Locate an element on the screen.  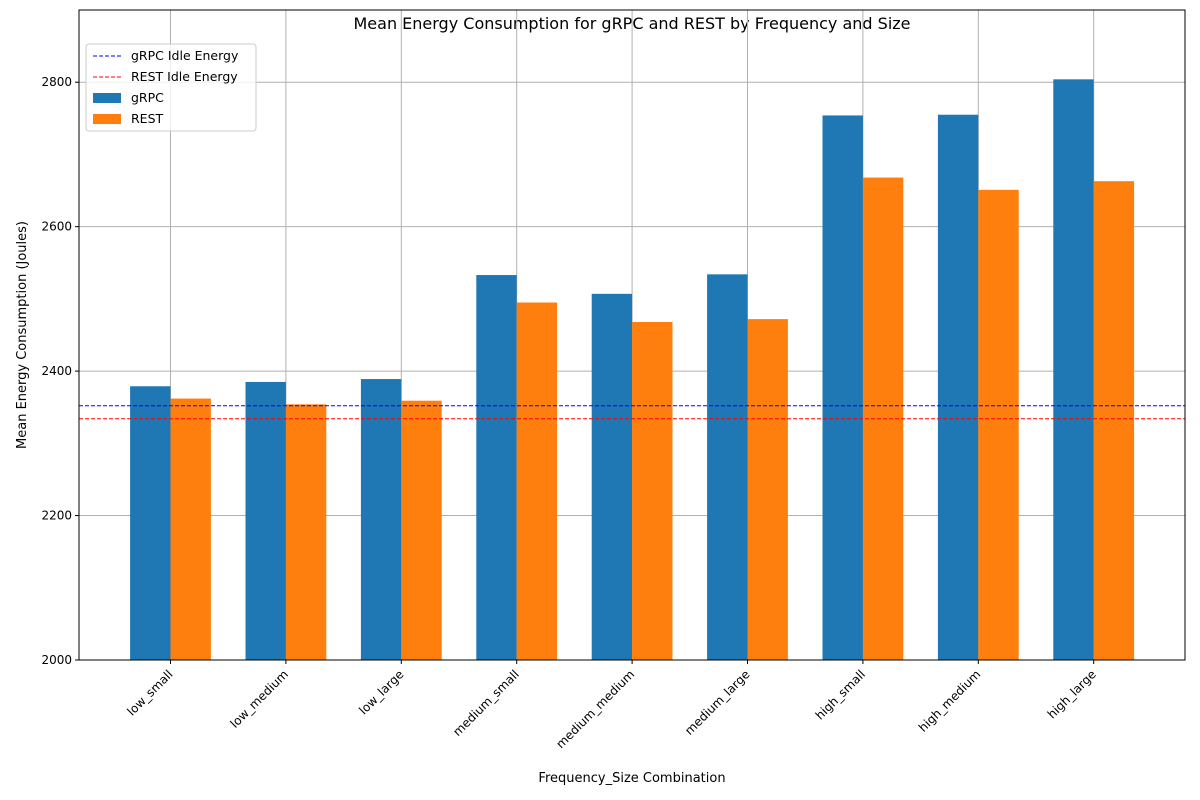
bar-rest-low_large is located at coordinates (421, 530).